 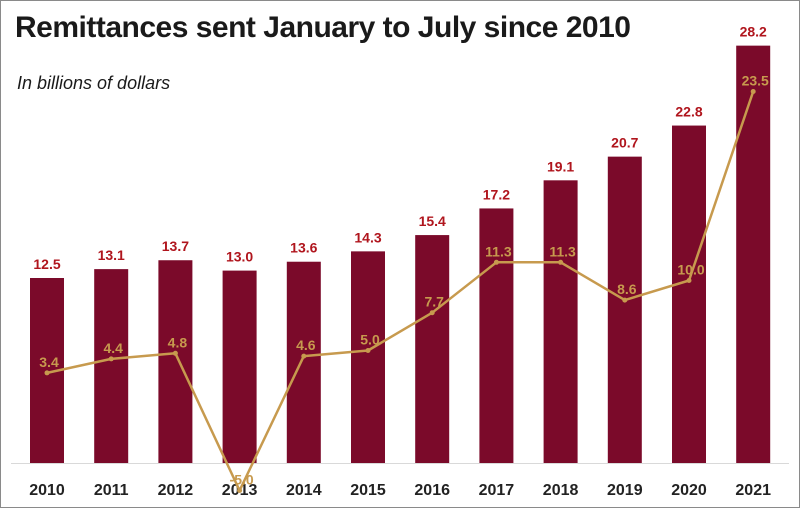 I want to click on line-value-label: 5.0, so click(x=370, y=340).